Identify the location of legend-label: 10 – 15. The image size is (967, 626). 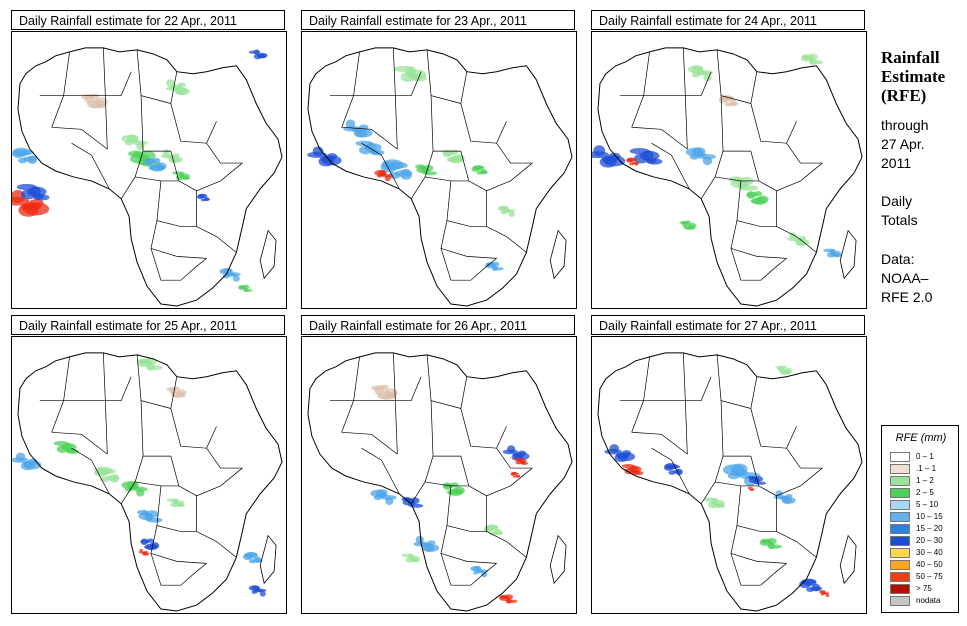
(929, 516).